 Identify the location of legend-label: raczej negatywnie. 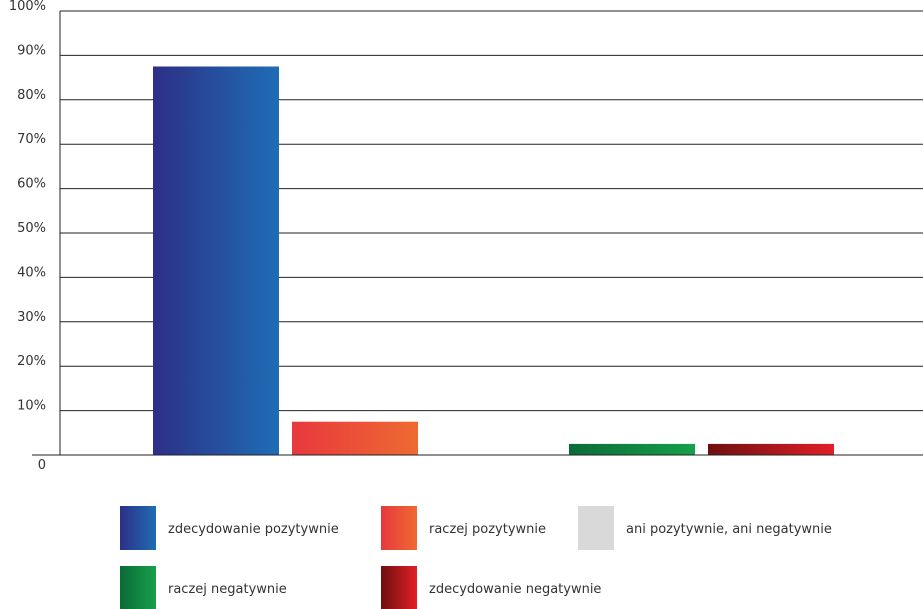
(227, 589).